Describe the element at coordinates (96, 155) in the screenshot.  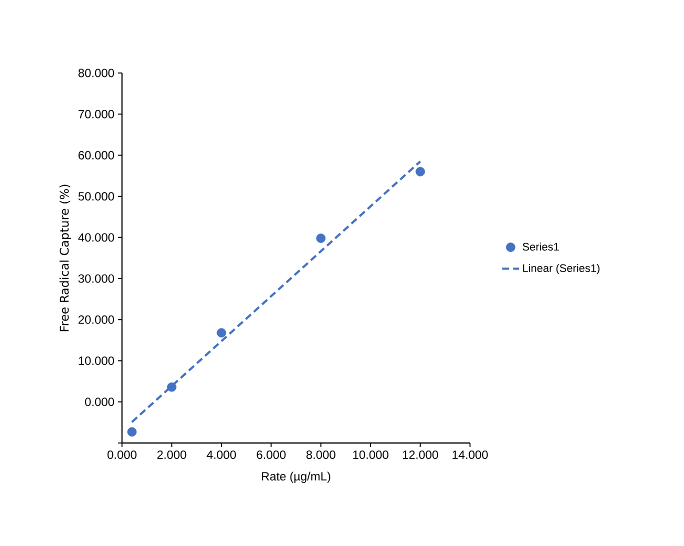
I see `y-tick-label: 60.000` at that location.